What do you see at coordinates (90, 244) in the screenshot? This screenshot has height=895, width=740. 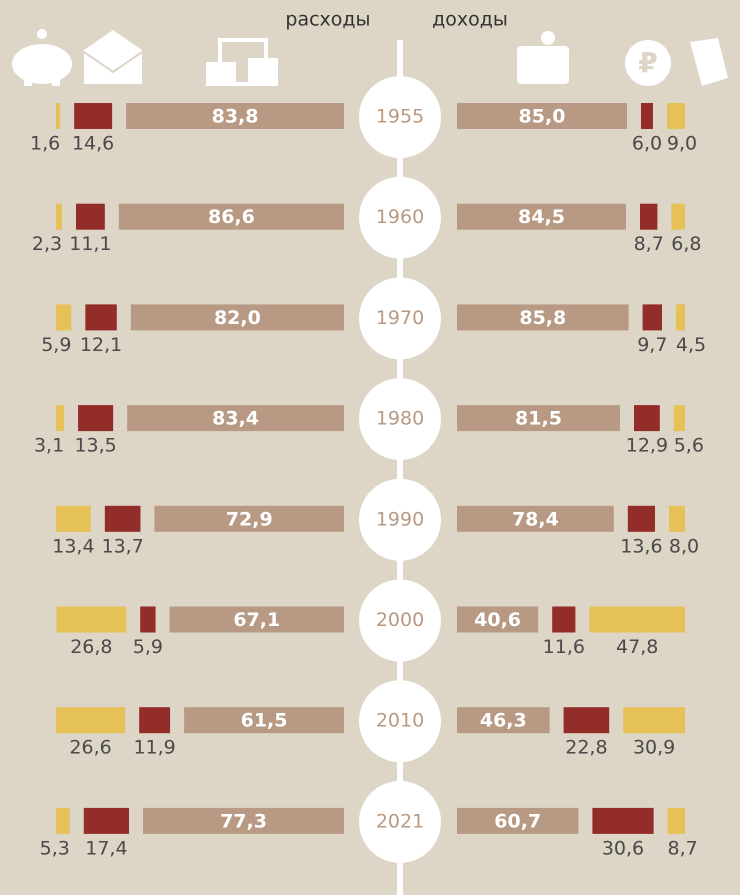 I see `bar-value-label: 11,1` at bounding box center [90, 244].